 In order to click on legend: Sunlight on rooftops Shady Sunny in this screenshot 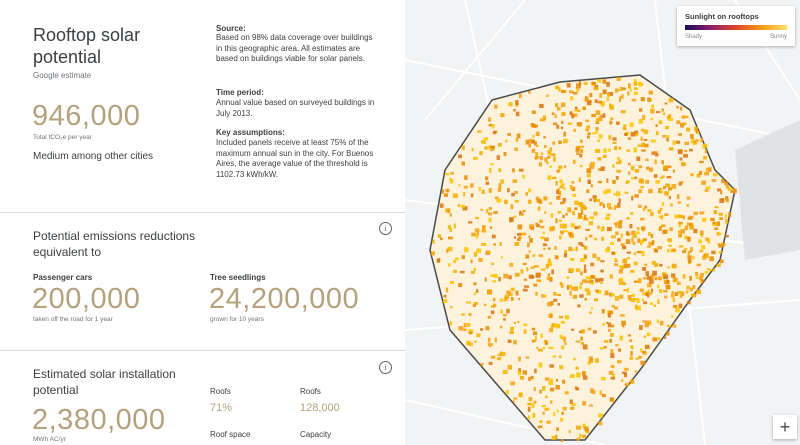, I will do `click(736, 26)`.